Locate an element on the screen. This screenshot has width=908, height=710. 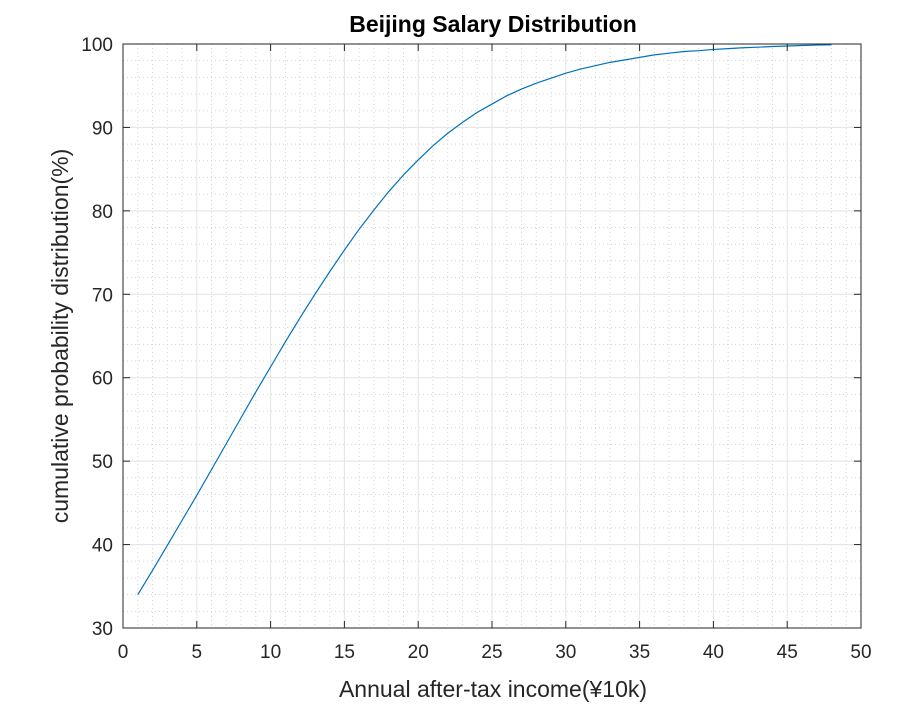
y-tick-label: 100 is located at coordinates (97, 45).